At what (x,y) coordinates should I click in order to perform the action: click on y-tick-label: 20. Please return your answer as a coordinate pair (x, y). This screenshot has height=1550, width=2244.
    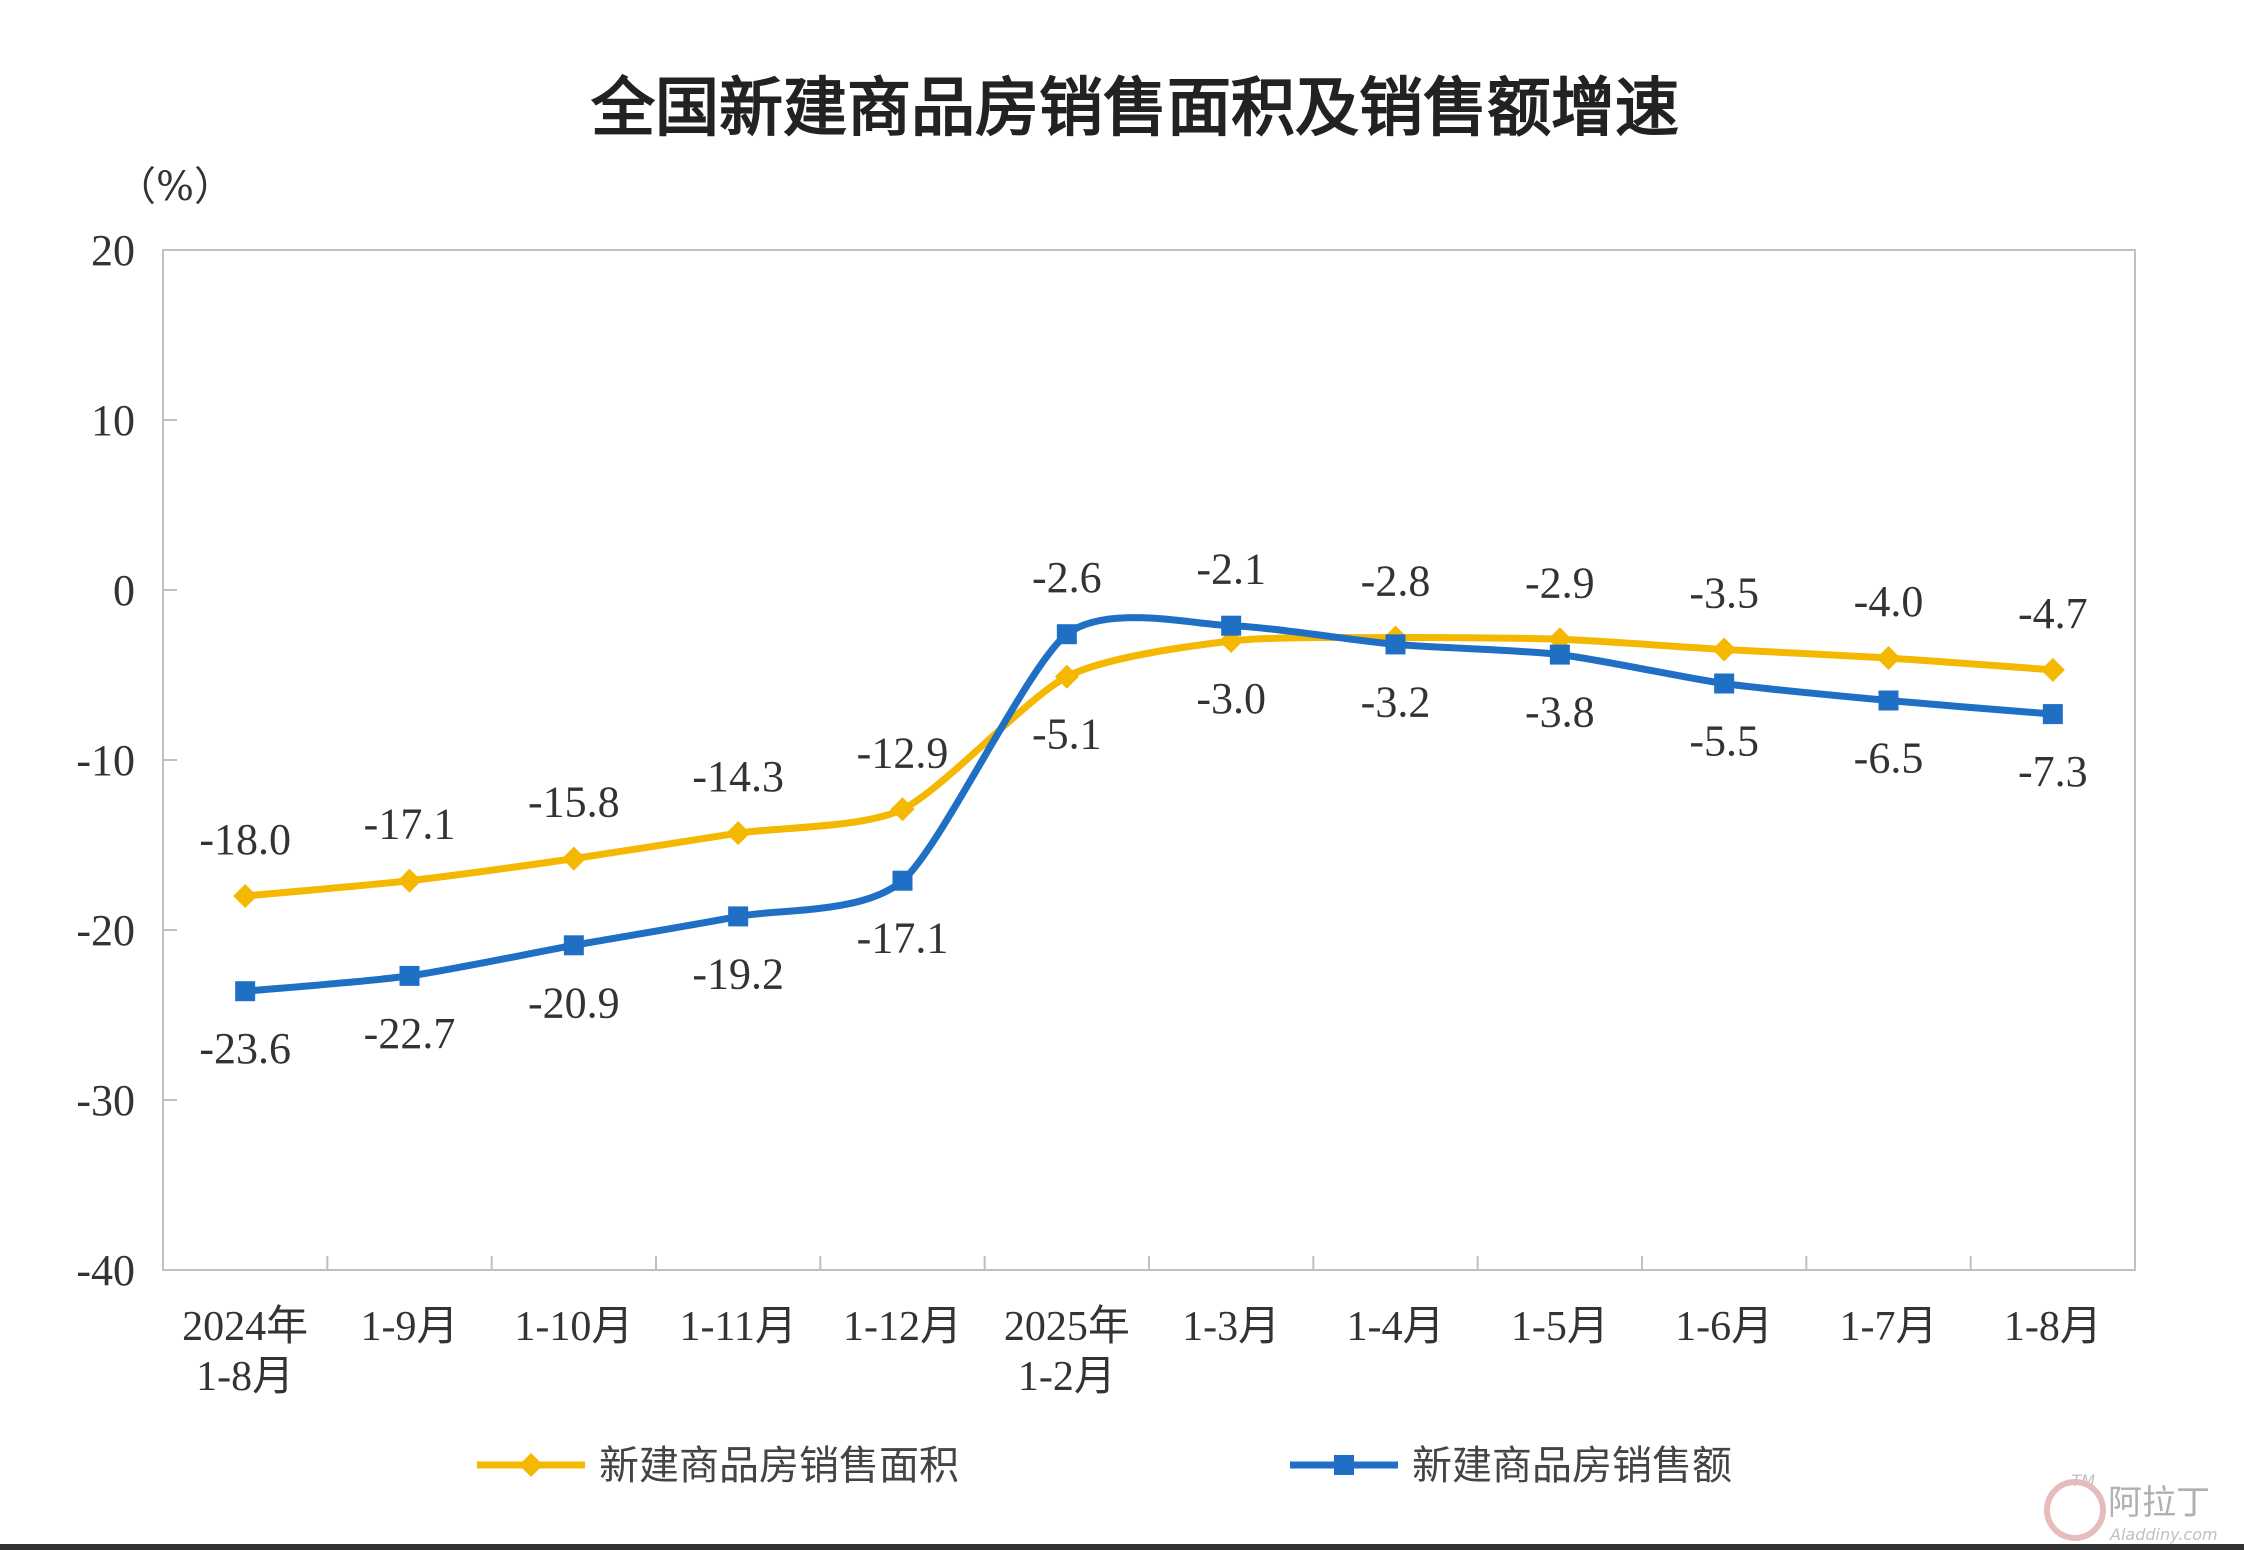
    Looking at the image, I should click on (113, 250).